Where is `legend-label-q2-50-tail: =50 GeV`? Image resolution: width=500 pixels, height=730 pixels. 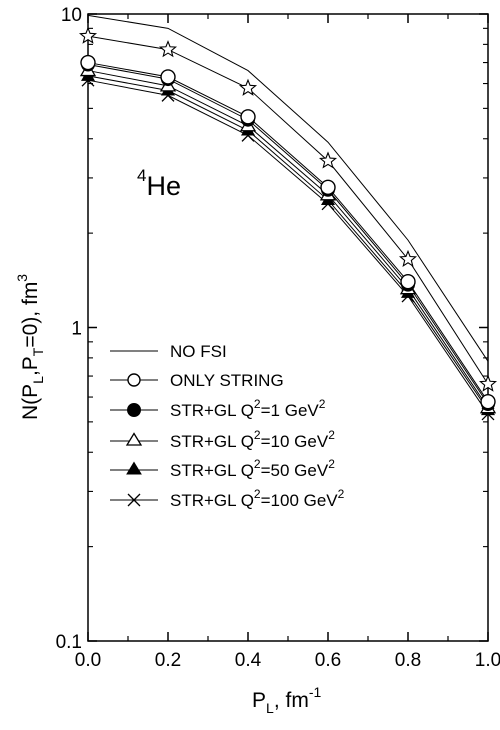 legend-label-q2-50-tail: =50 GeV is located at coordinates (295, 470).